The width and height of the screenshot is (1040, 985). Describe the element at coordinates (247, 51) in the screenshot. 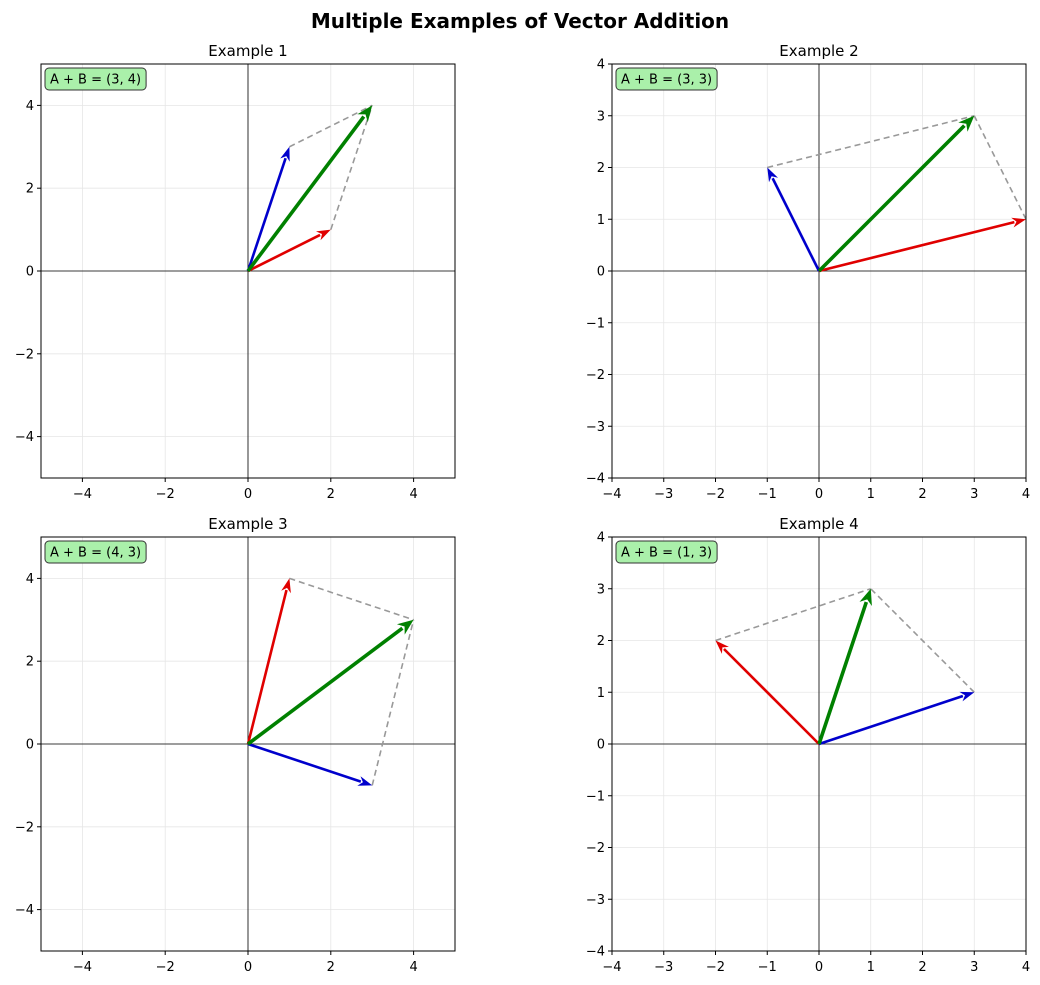

I see `panel-title: Example 1` at that location.